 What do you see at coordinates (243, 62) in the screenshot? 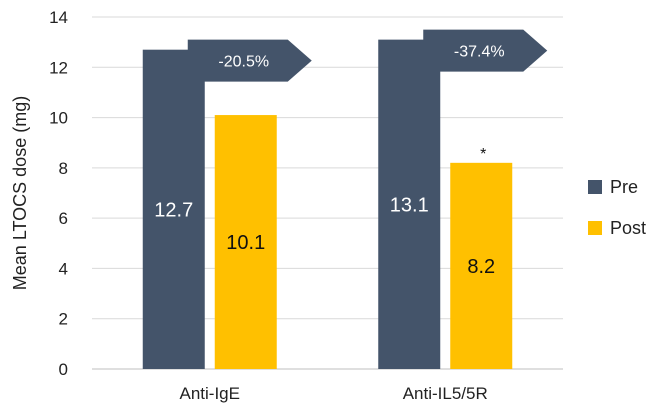
I see `callout-text: -20.5%` at bounding box center [243, 62].